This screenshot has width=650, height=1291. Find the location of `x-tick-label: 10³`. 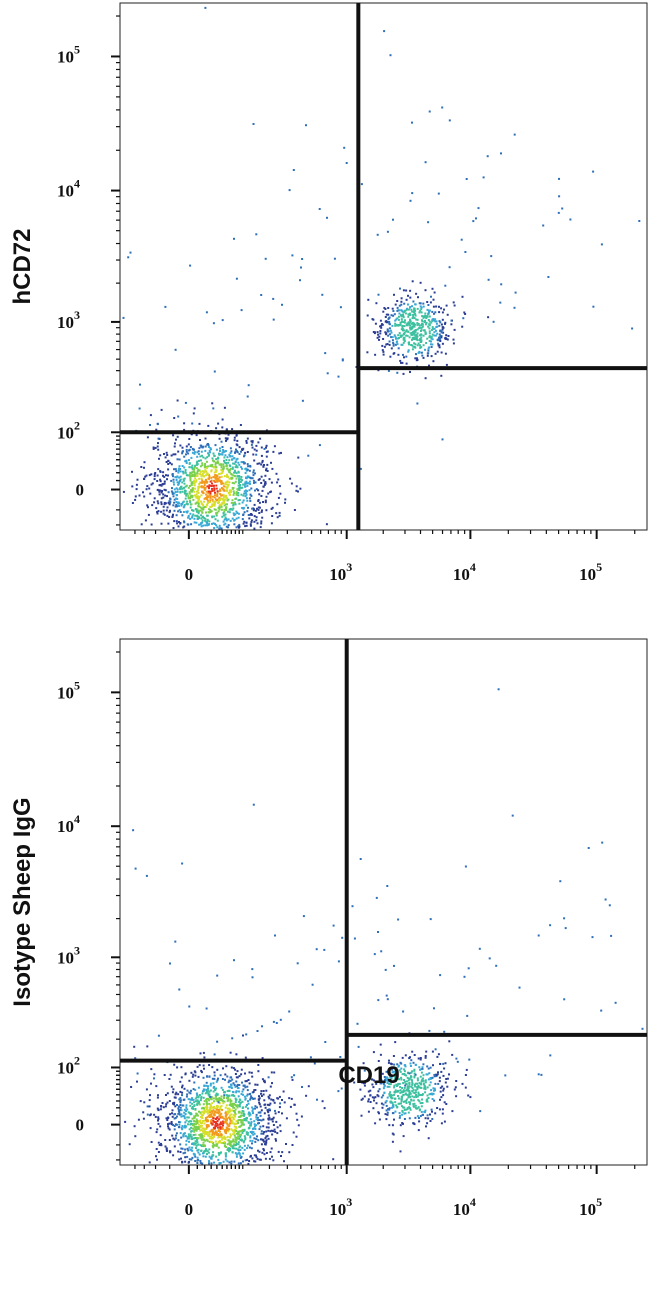

x-tick-label: 10³ is located at coordinates (340, 1207).